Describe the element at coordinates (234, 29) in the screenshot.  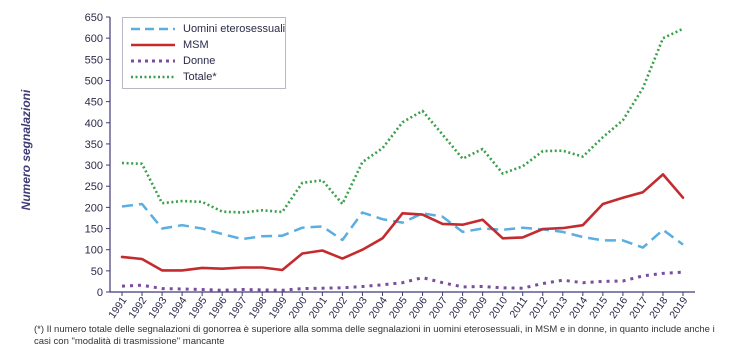
I see `legend-label: Uomini eterosessuali` at that location.